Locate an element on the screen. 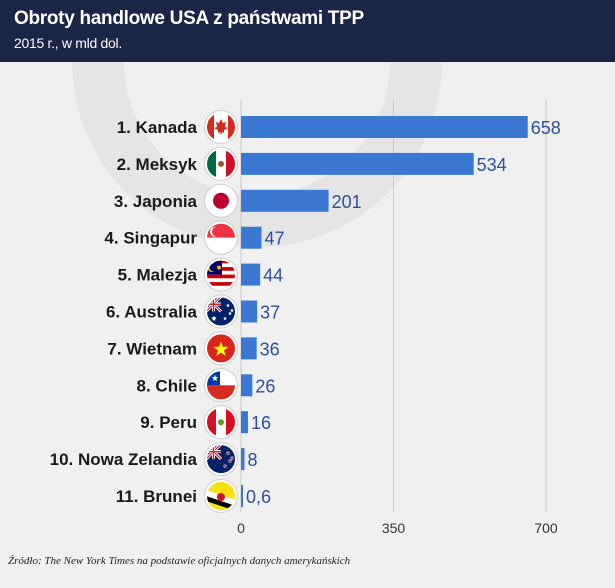 The image size is (615, 588). category-label: 6. Australia is located at coordinates (152, 312).